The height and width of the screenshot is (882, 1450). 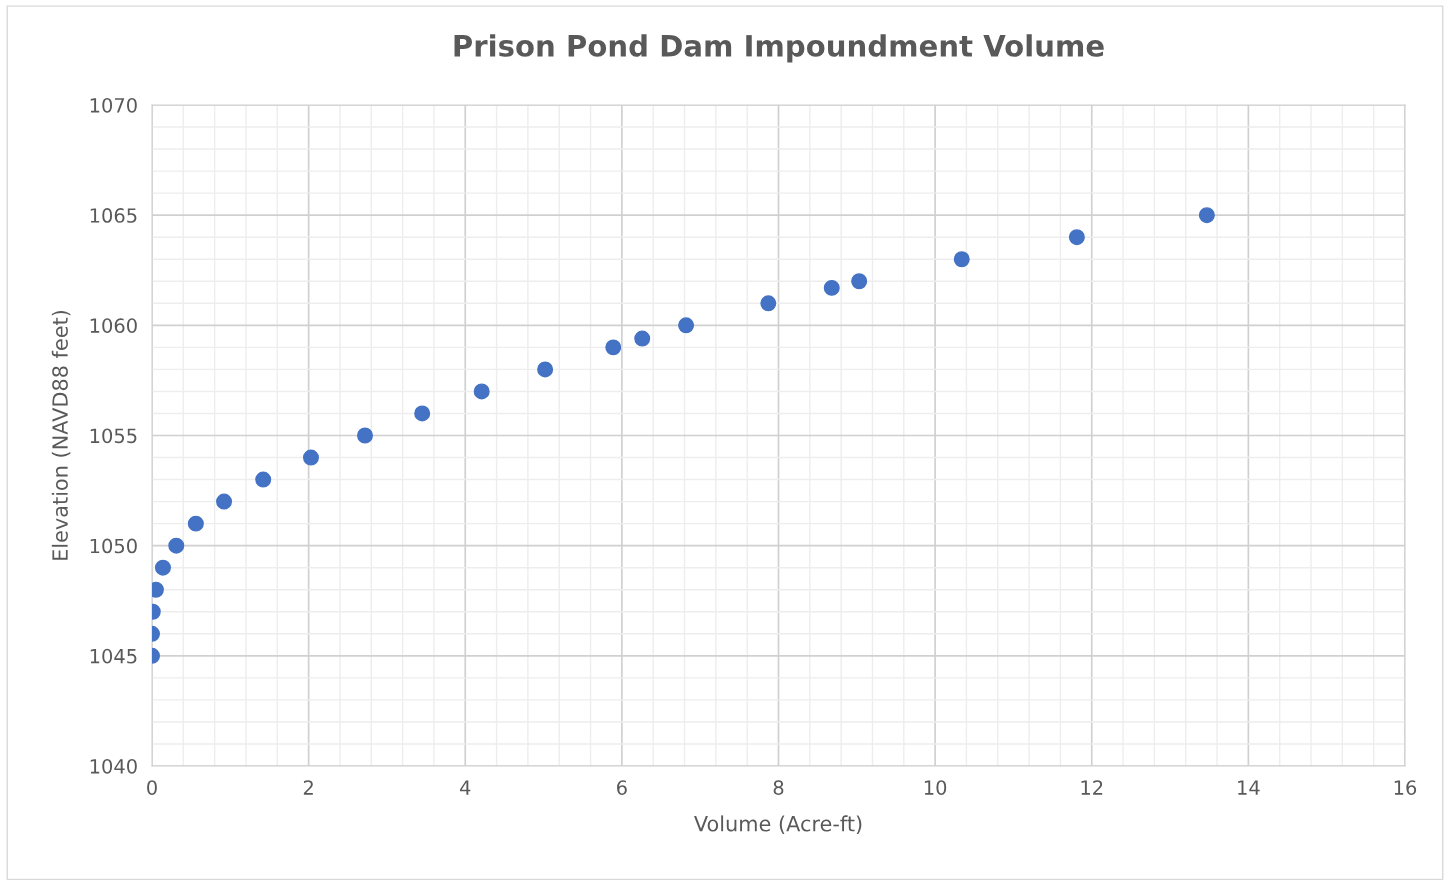 What do you see at coordinates (308, 787) in the screenshot?
I see `x-tick-label: 2` at bounding box center [308, 787].